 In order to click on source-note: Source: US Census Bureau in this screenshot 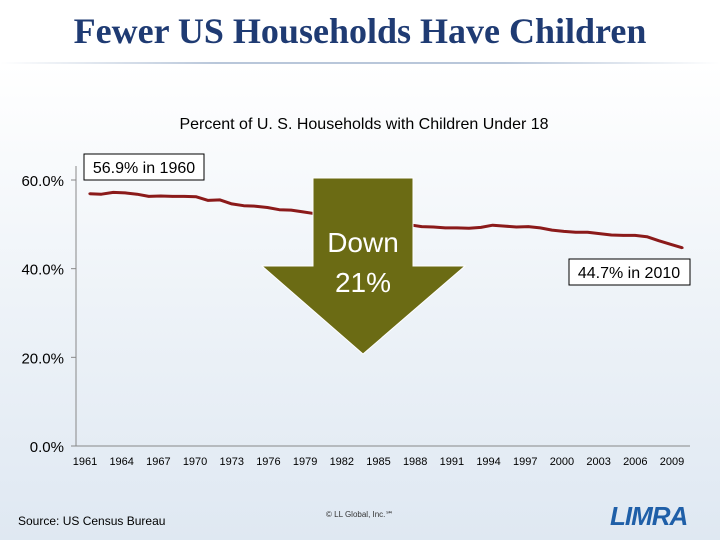, I will do `click(92, 521)`.